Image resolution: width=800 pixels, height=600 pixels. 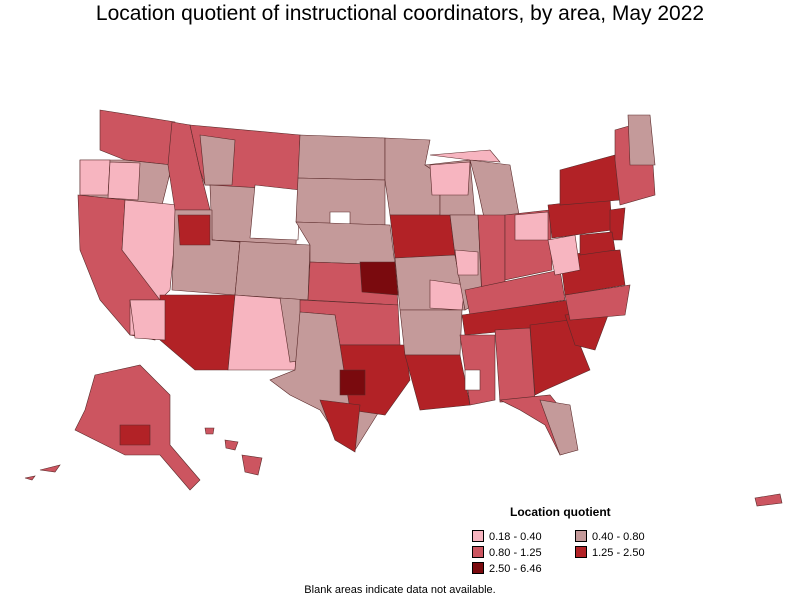 What do you see at coordinates (233, 451) in the screenshot?
I see `hawaii` at bounding box center [233, 451].